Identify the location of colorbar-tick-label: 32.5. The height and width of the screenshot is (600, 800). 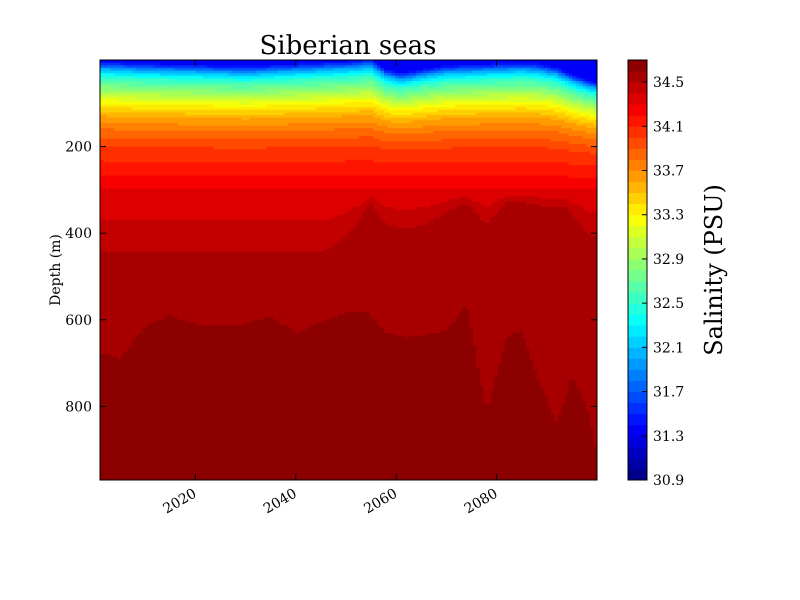
(668, 304).